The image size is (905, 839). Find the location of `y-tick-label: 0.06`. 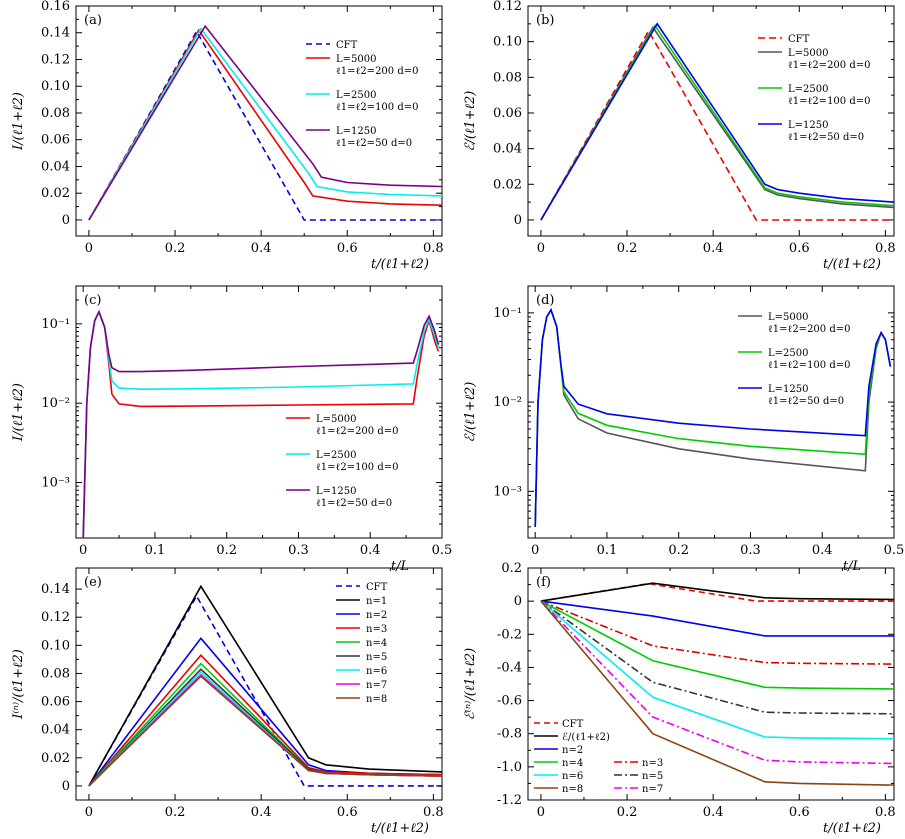

y-tick-label: 0.06 is located at coordinates (507, 113).